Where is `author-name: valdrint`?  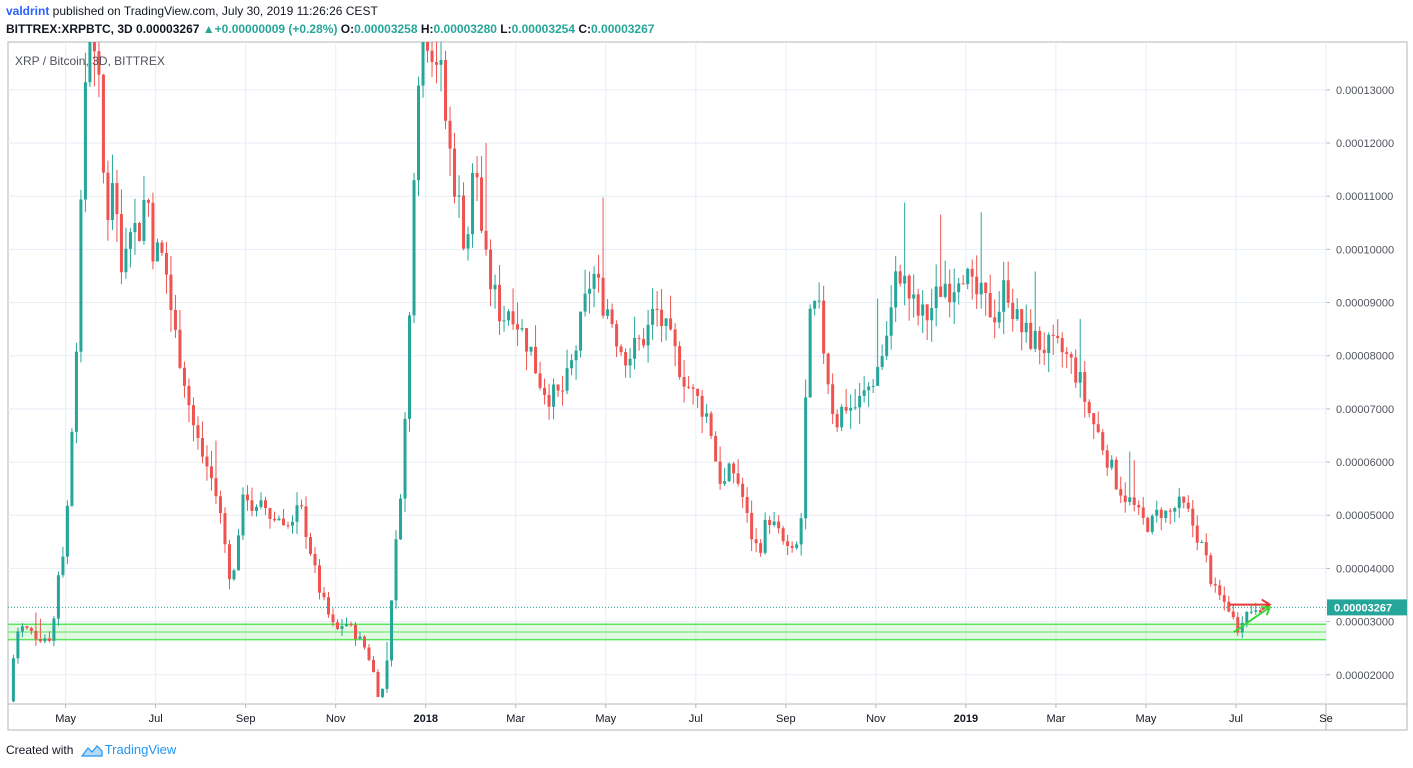 author-name: valdrint is located at coordinates (28, 11).